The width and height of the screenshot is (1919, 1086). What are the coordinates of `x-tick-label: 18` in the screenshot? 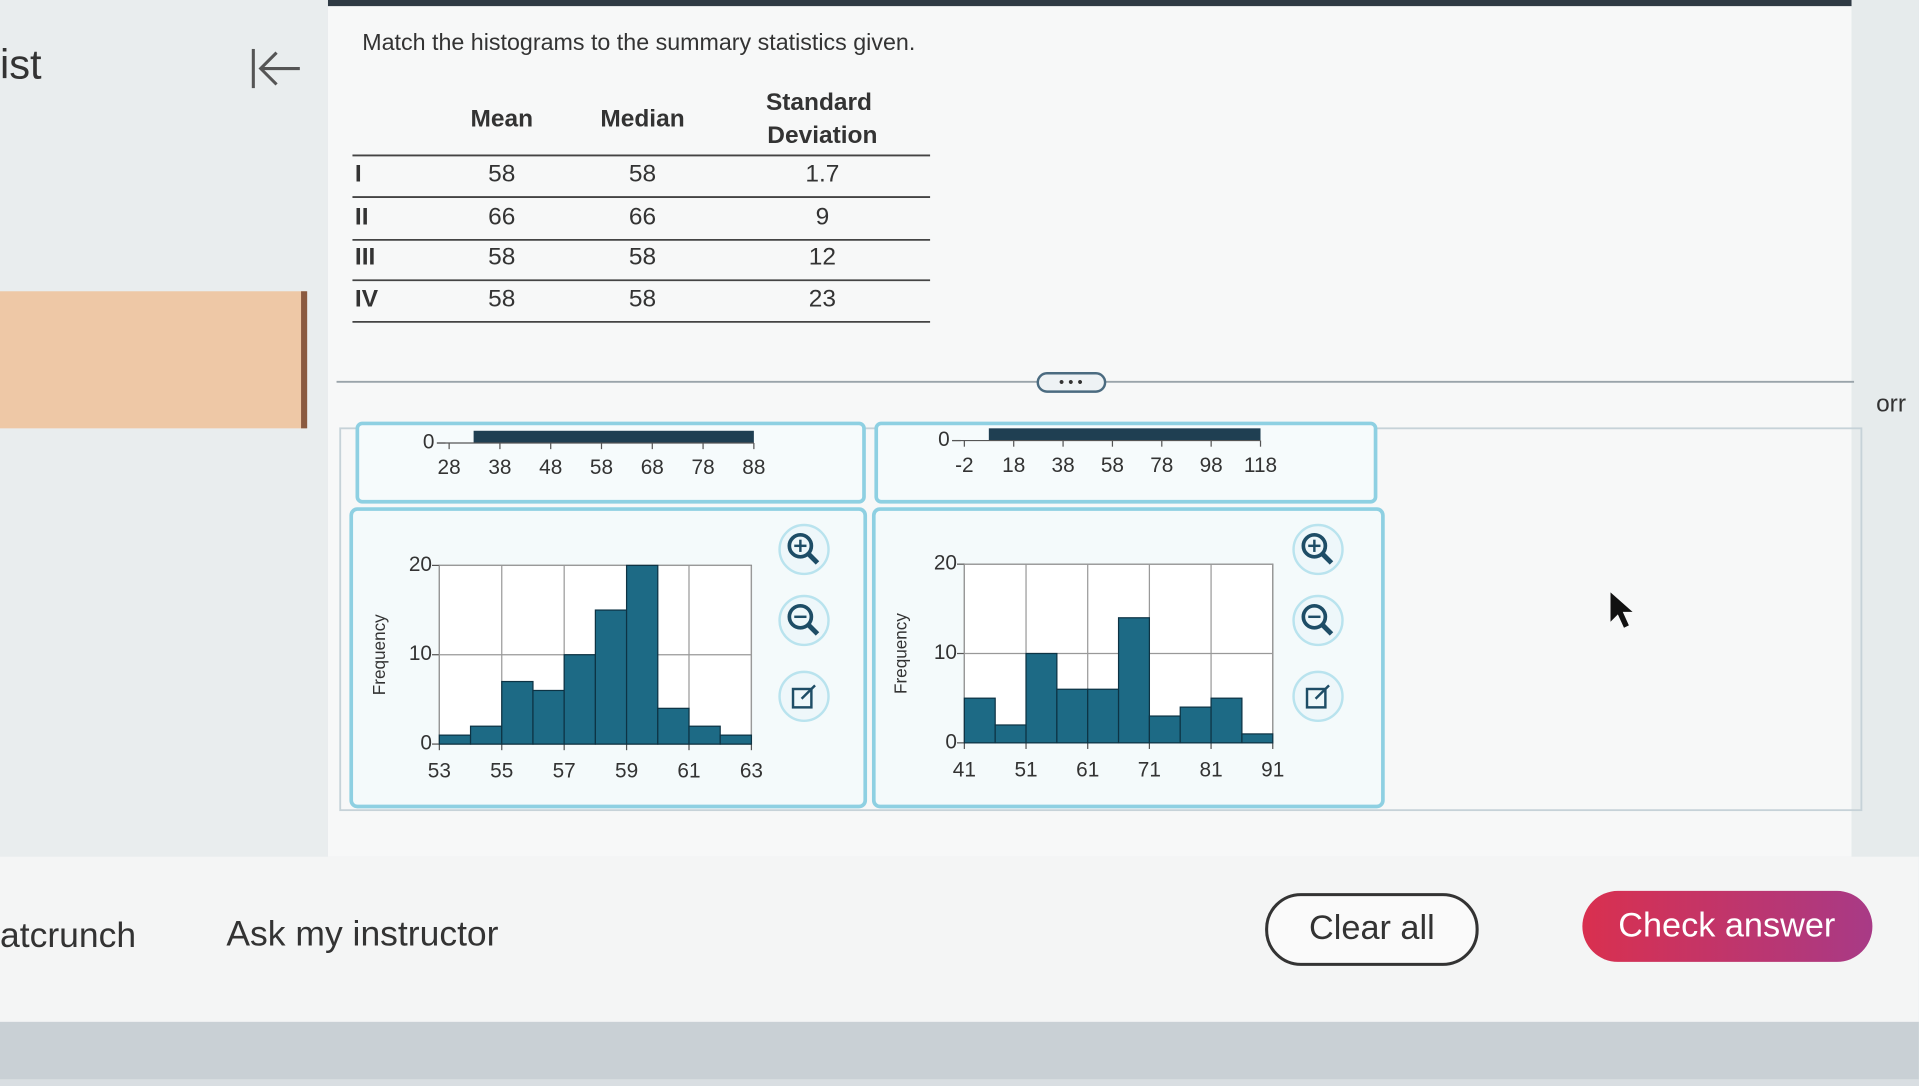 It's located at (1013, 465).